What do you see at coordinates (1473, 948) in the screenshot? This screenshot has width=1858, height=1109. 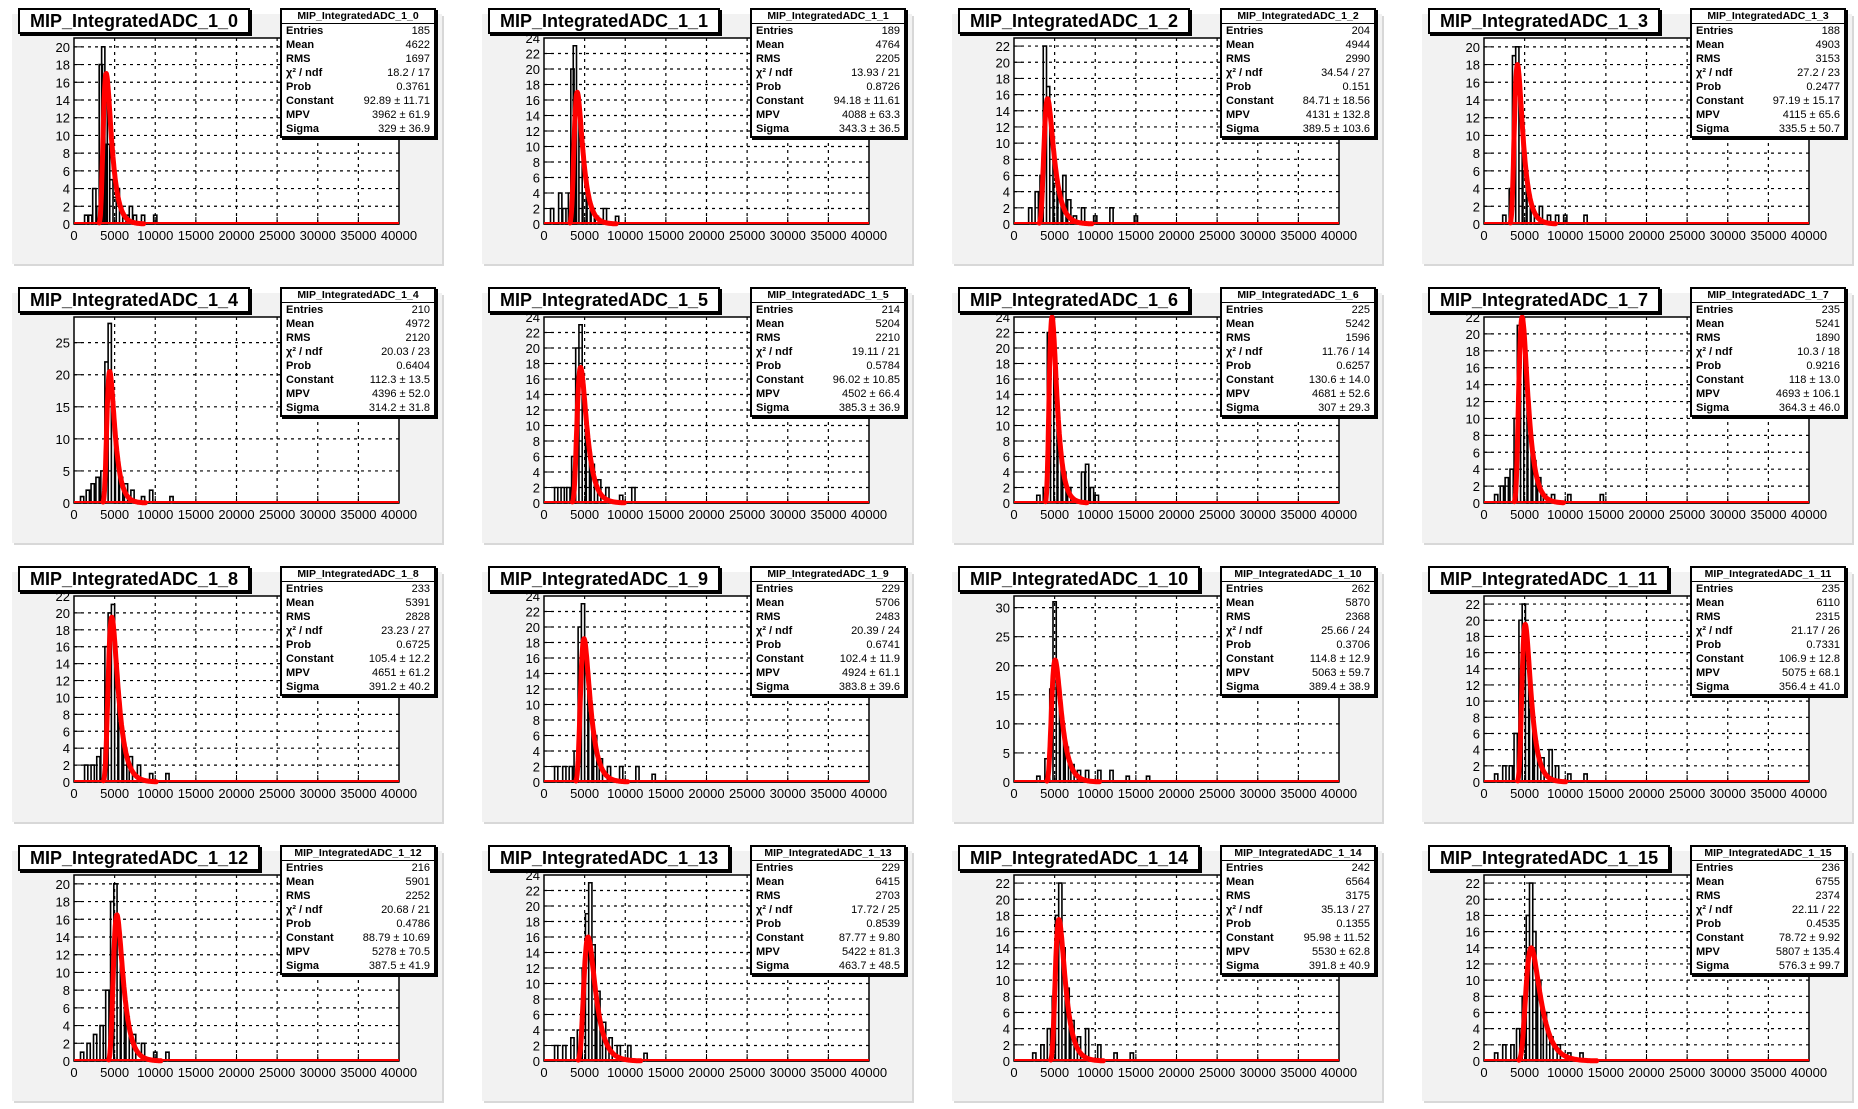 I see `y-tick-label: 14` at bounding box center [1473, 948].